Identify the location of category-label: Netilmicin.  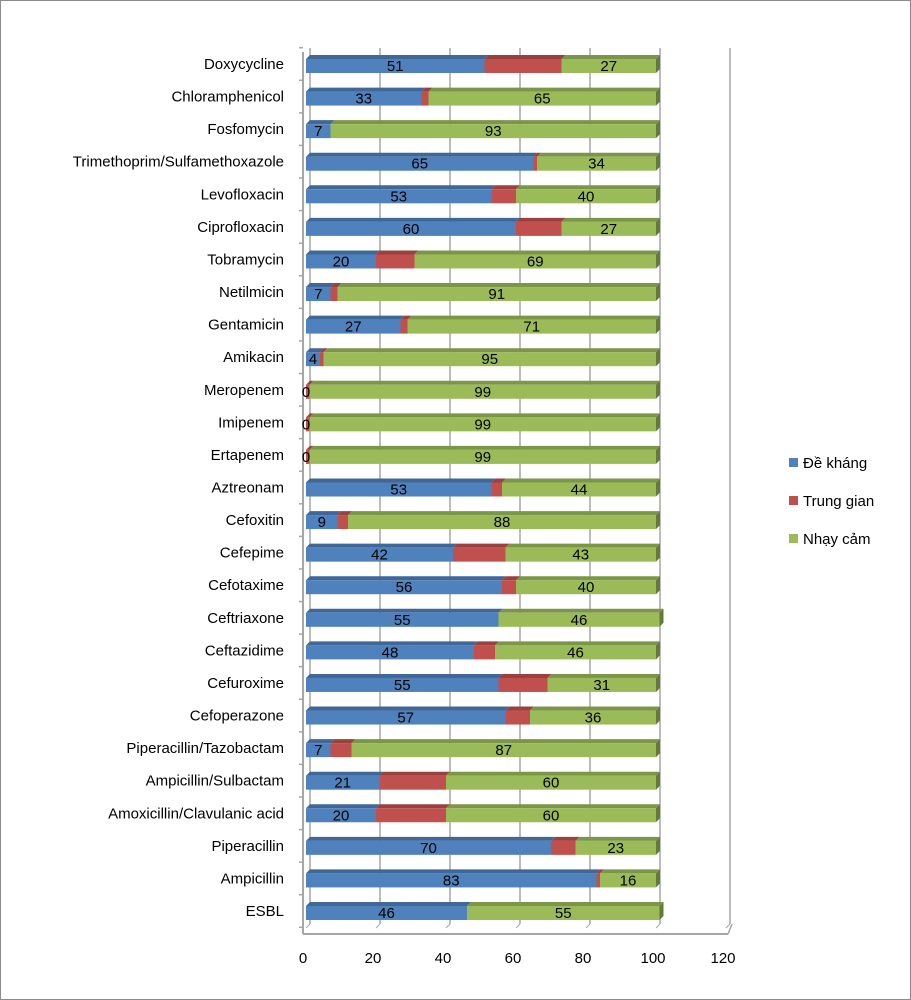
(251, 292).